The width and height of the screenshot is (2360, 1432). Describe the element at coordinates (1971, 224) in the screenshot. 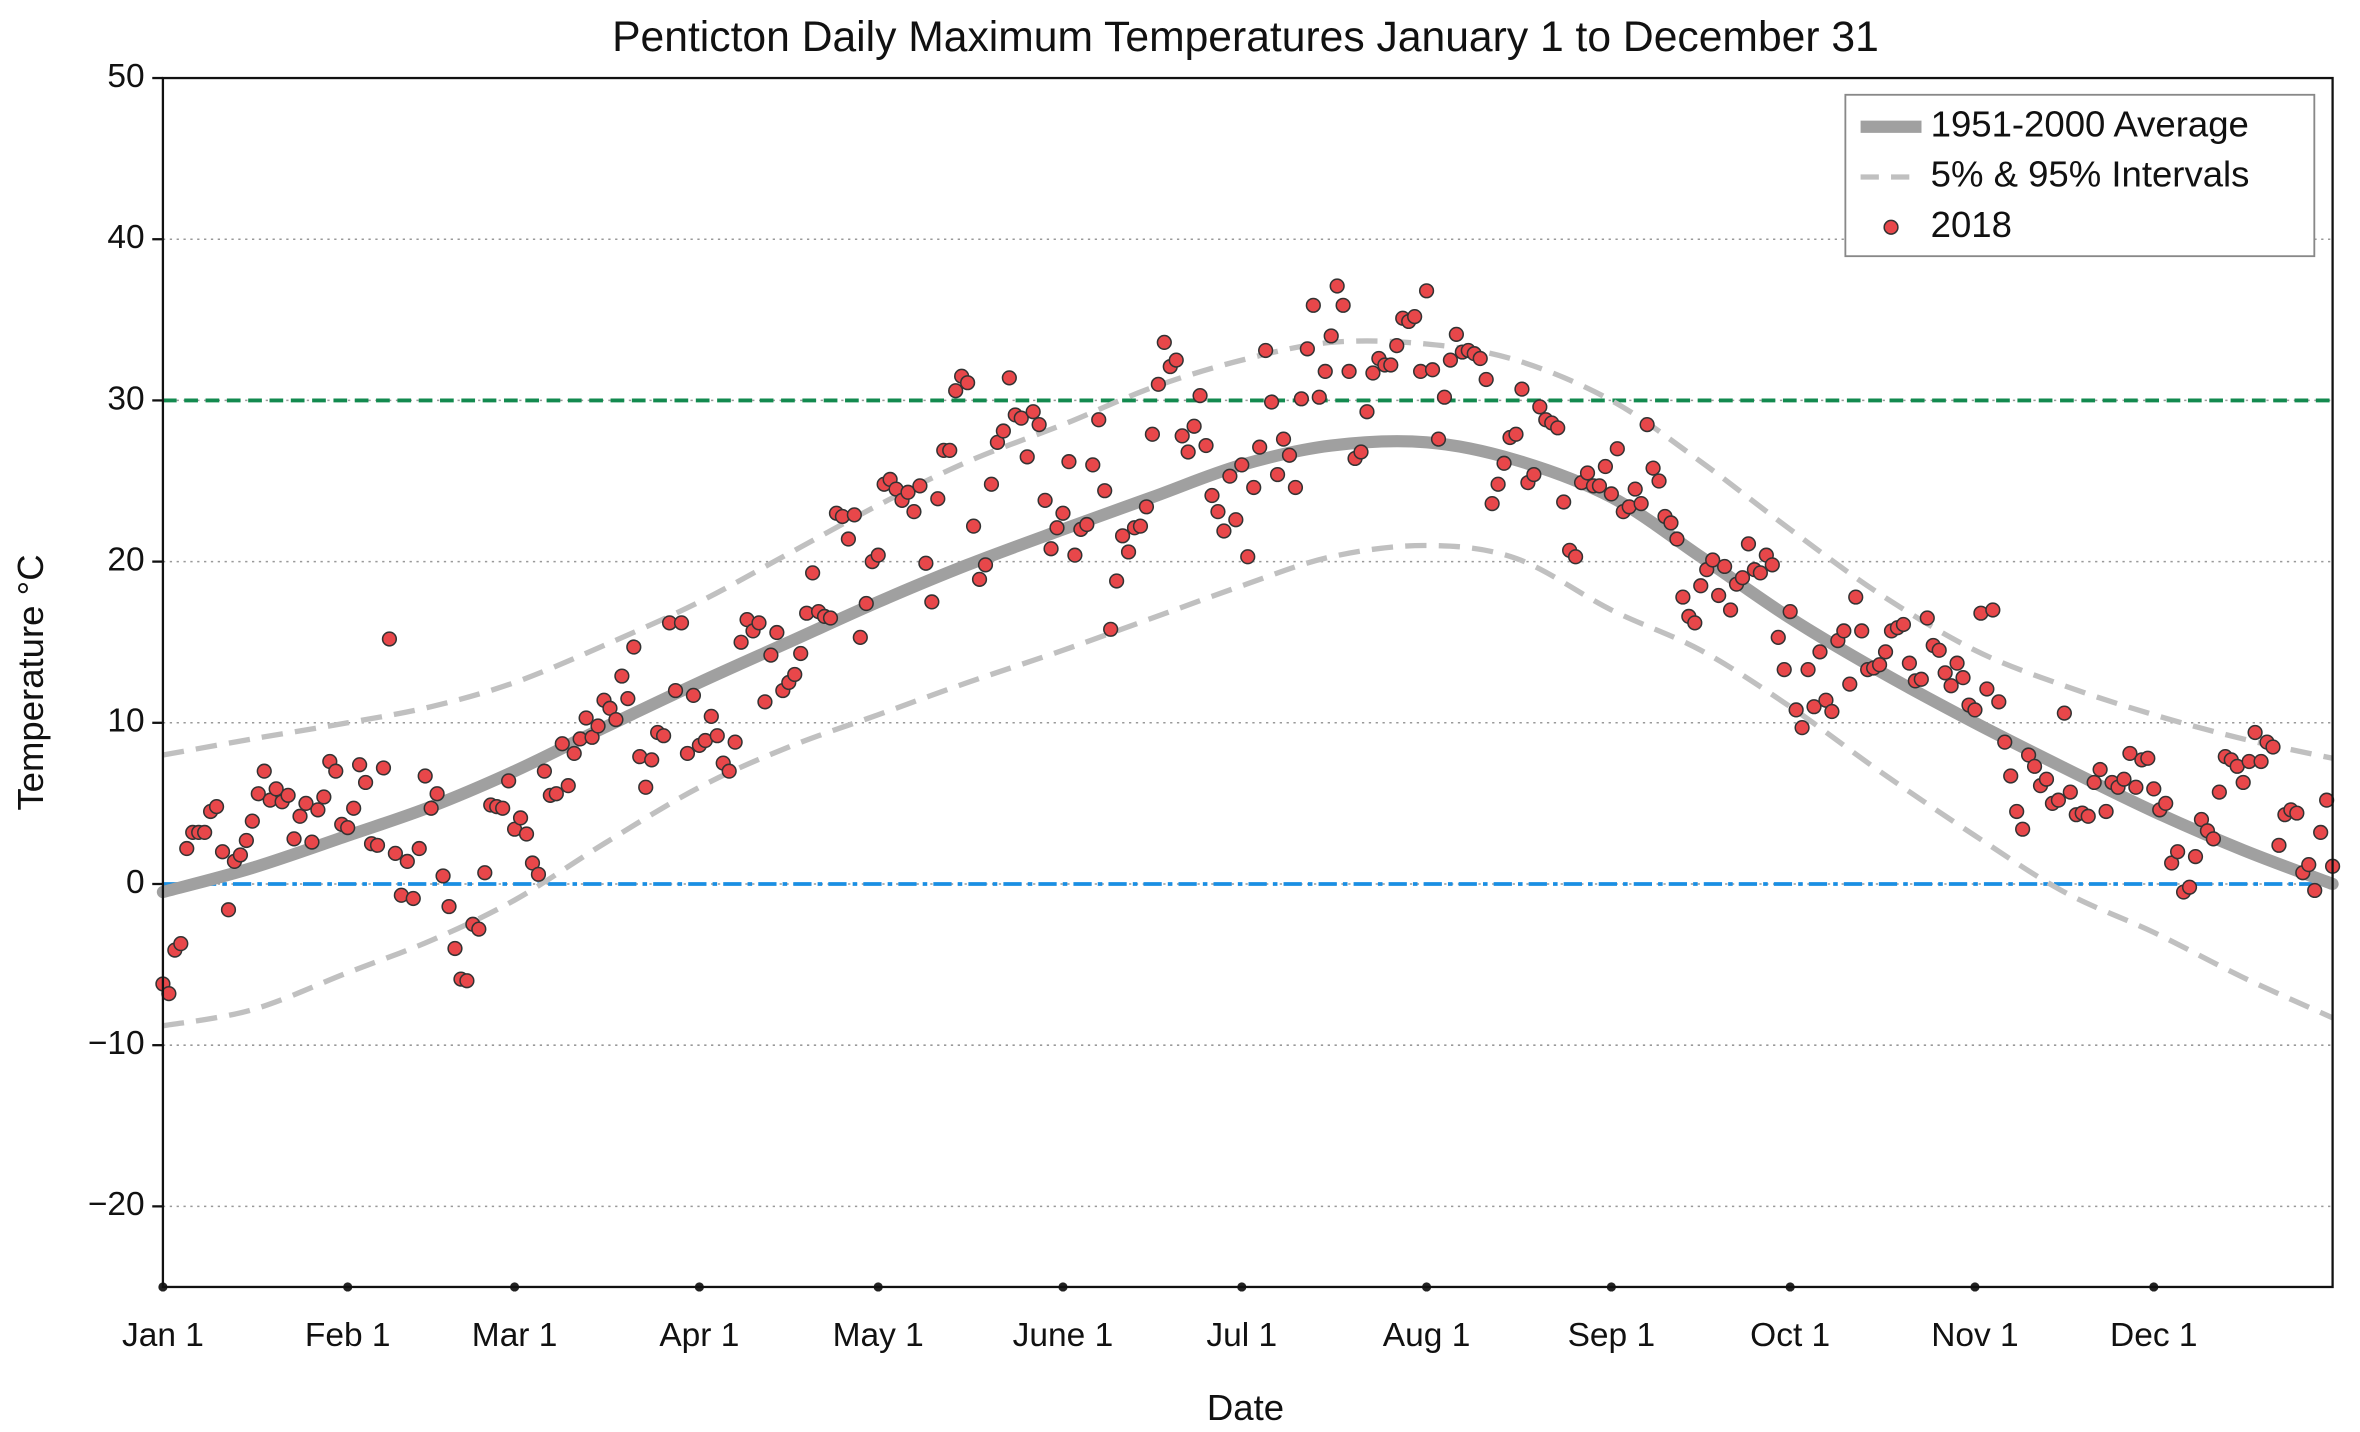

I see `legend-label: 2018` at that location.